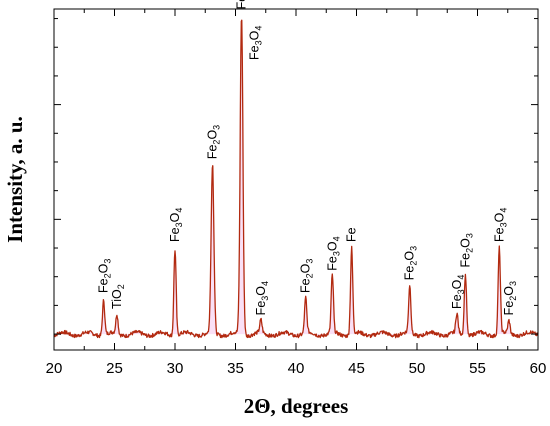  I want to click on x-tick-label: 20, so click(54, 368).